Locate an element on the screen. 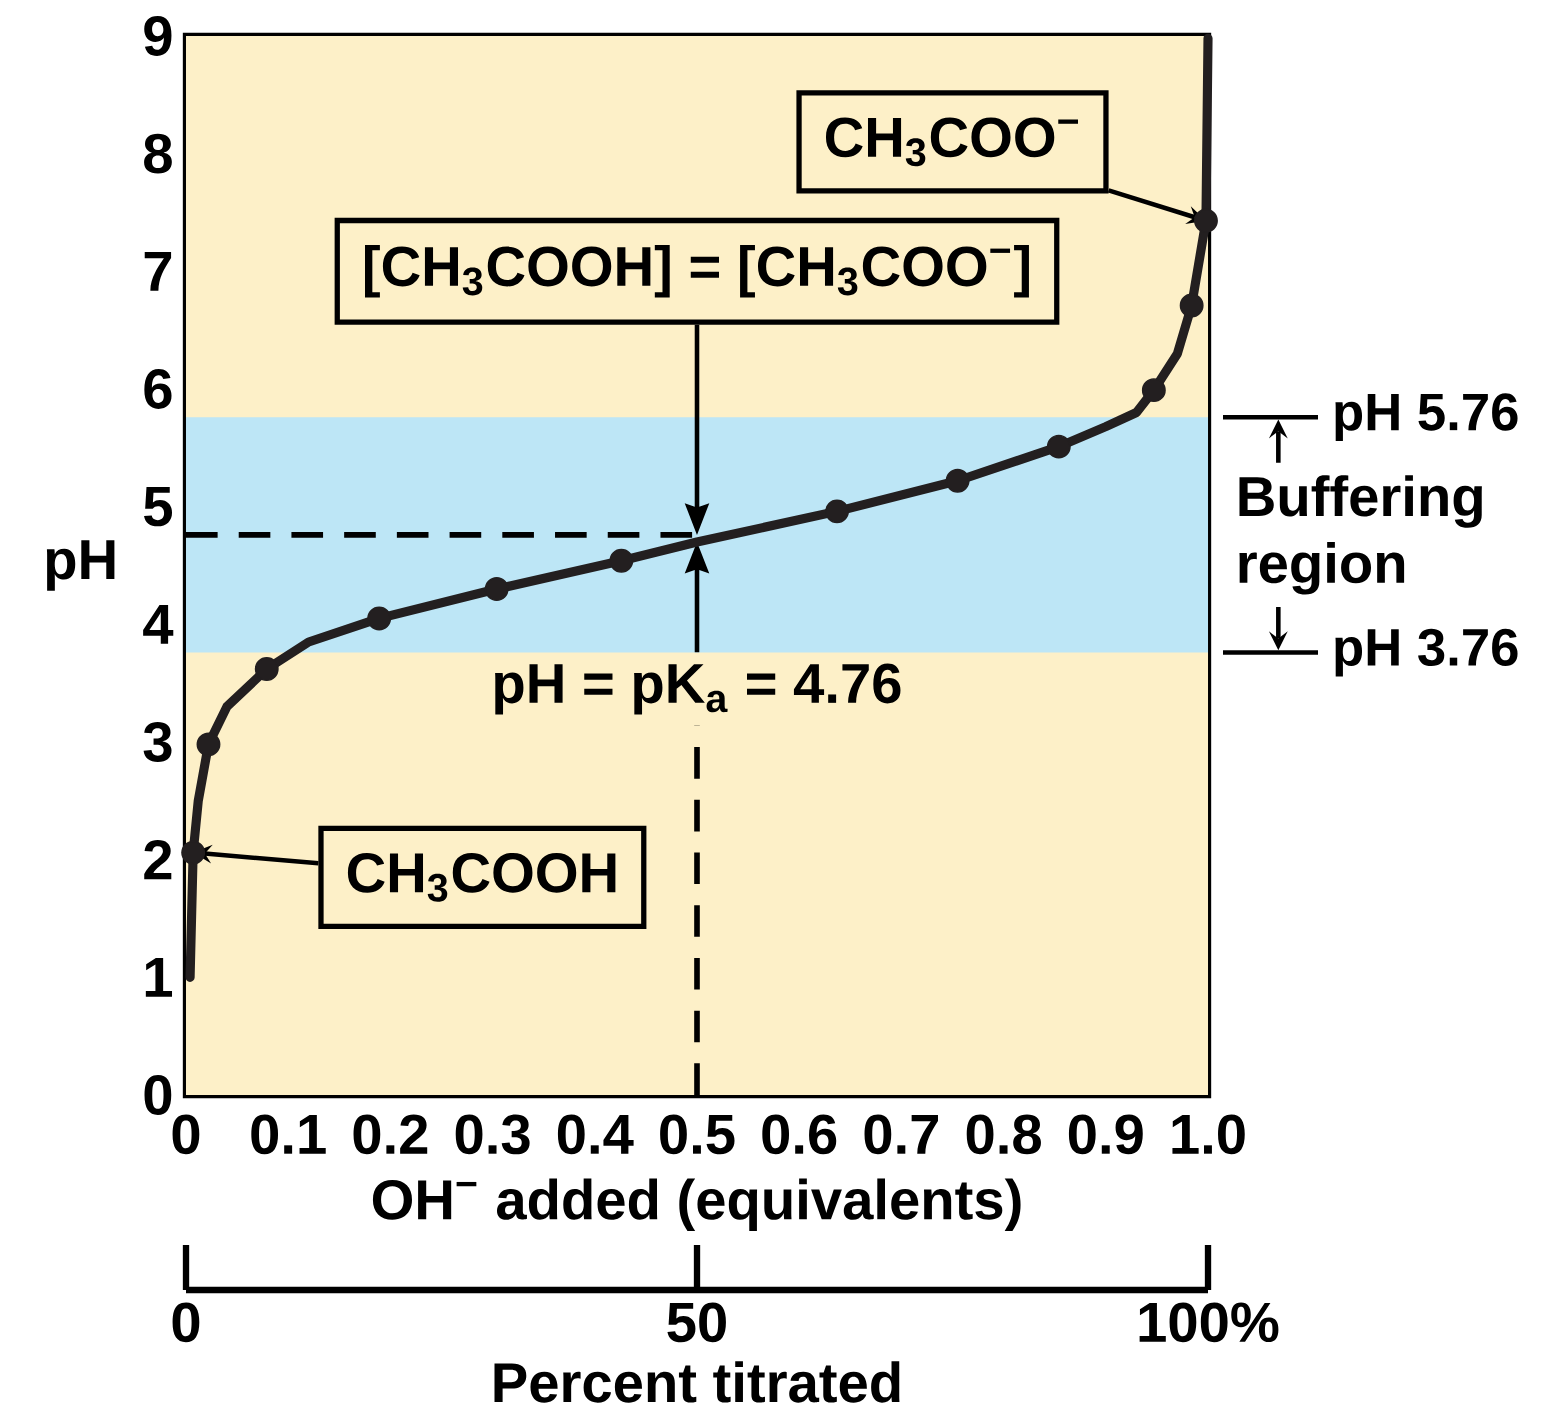 This screenshot has width=1558, height=1415. x-tick-label: 0.2 is located at coordinates (390, 1134).